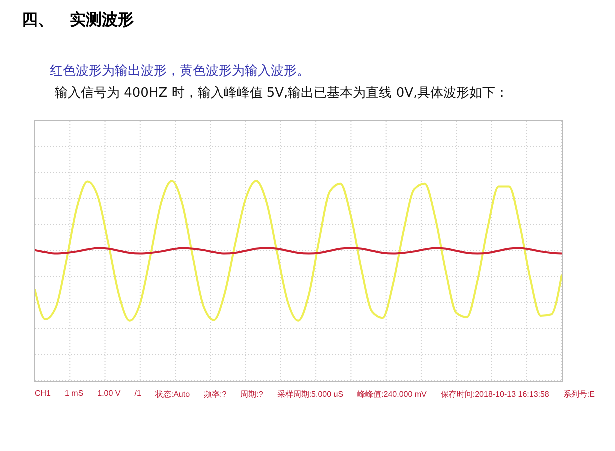  Describe the element at coordinates (310, 394) in the screenshot. I see `text: 采样周期:5.000 uS` at that location.